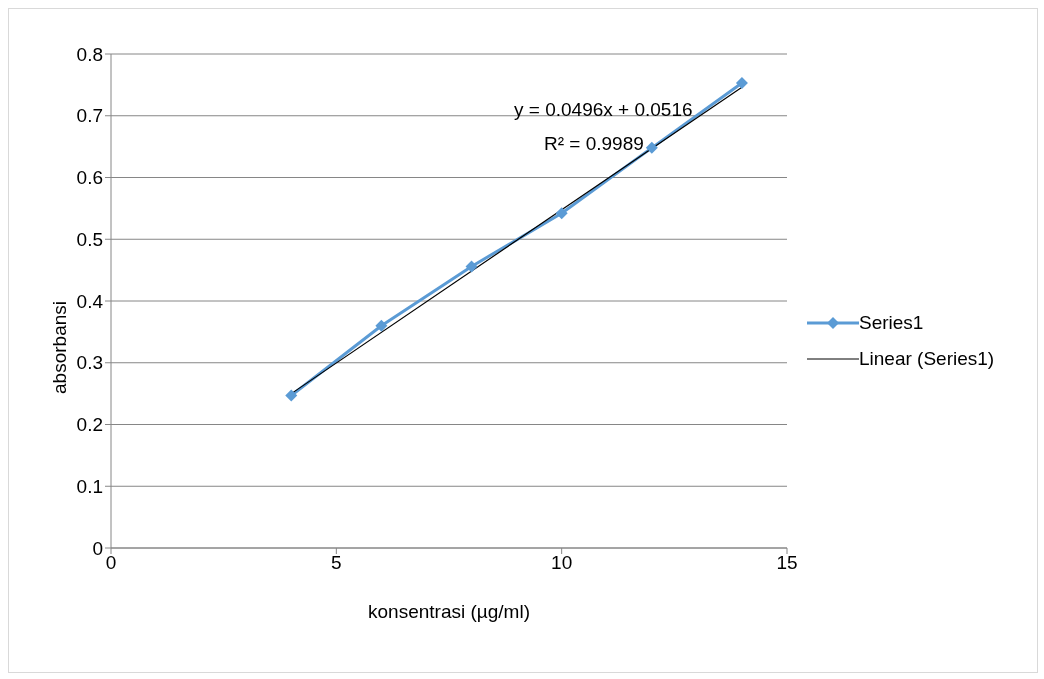  I want to click on y-axis-title: absorbansi, so click(59, 347).